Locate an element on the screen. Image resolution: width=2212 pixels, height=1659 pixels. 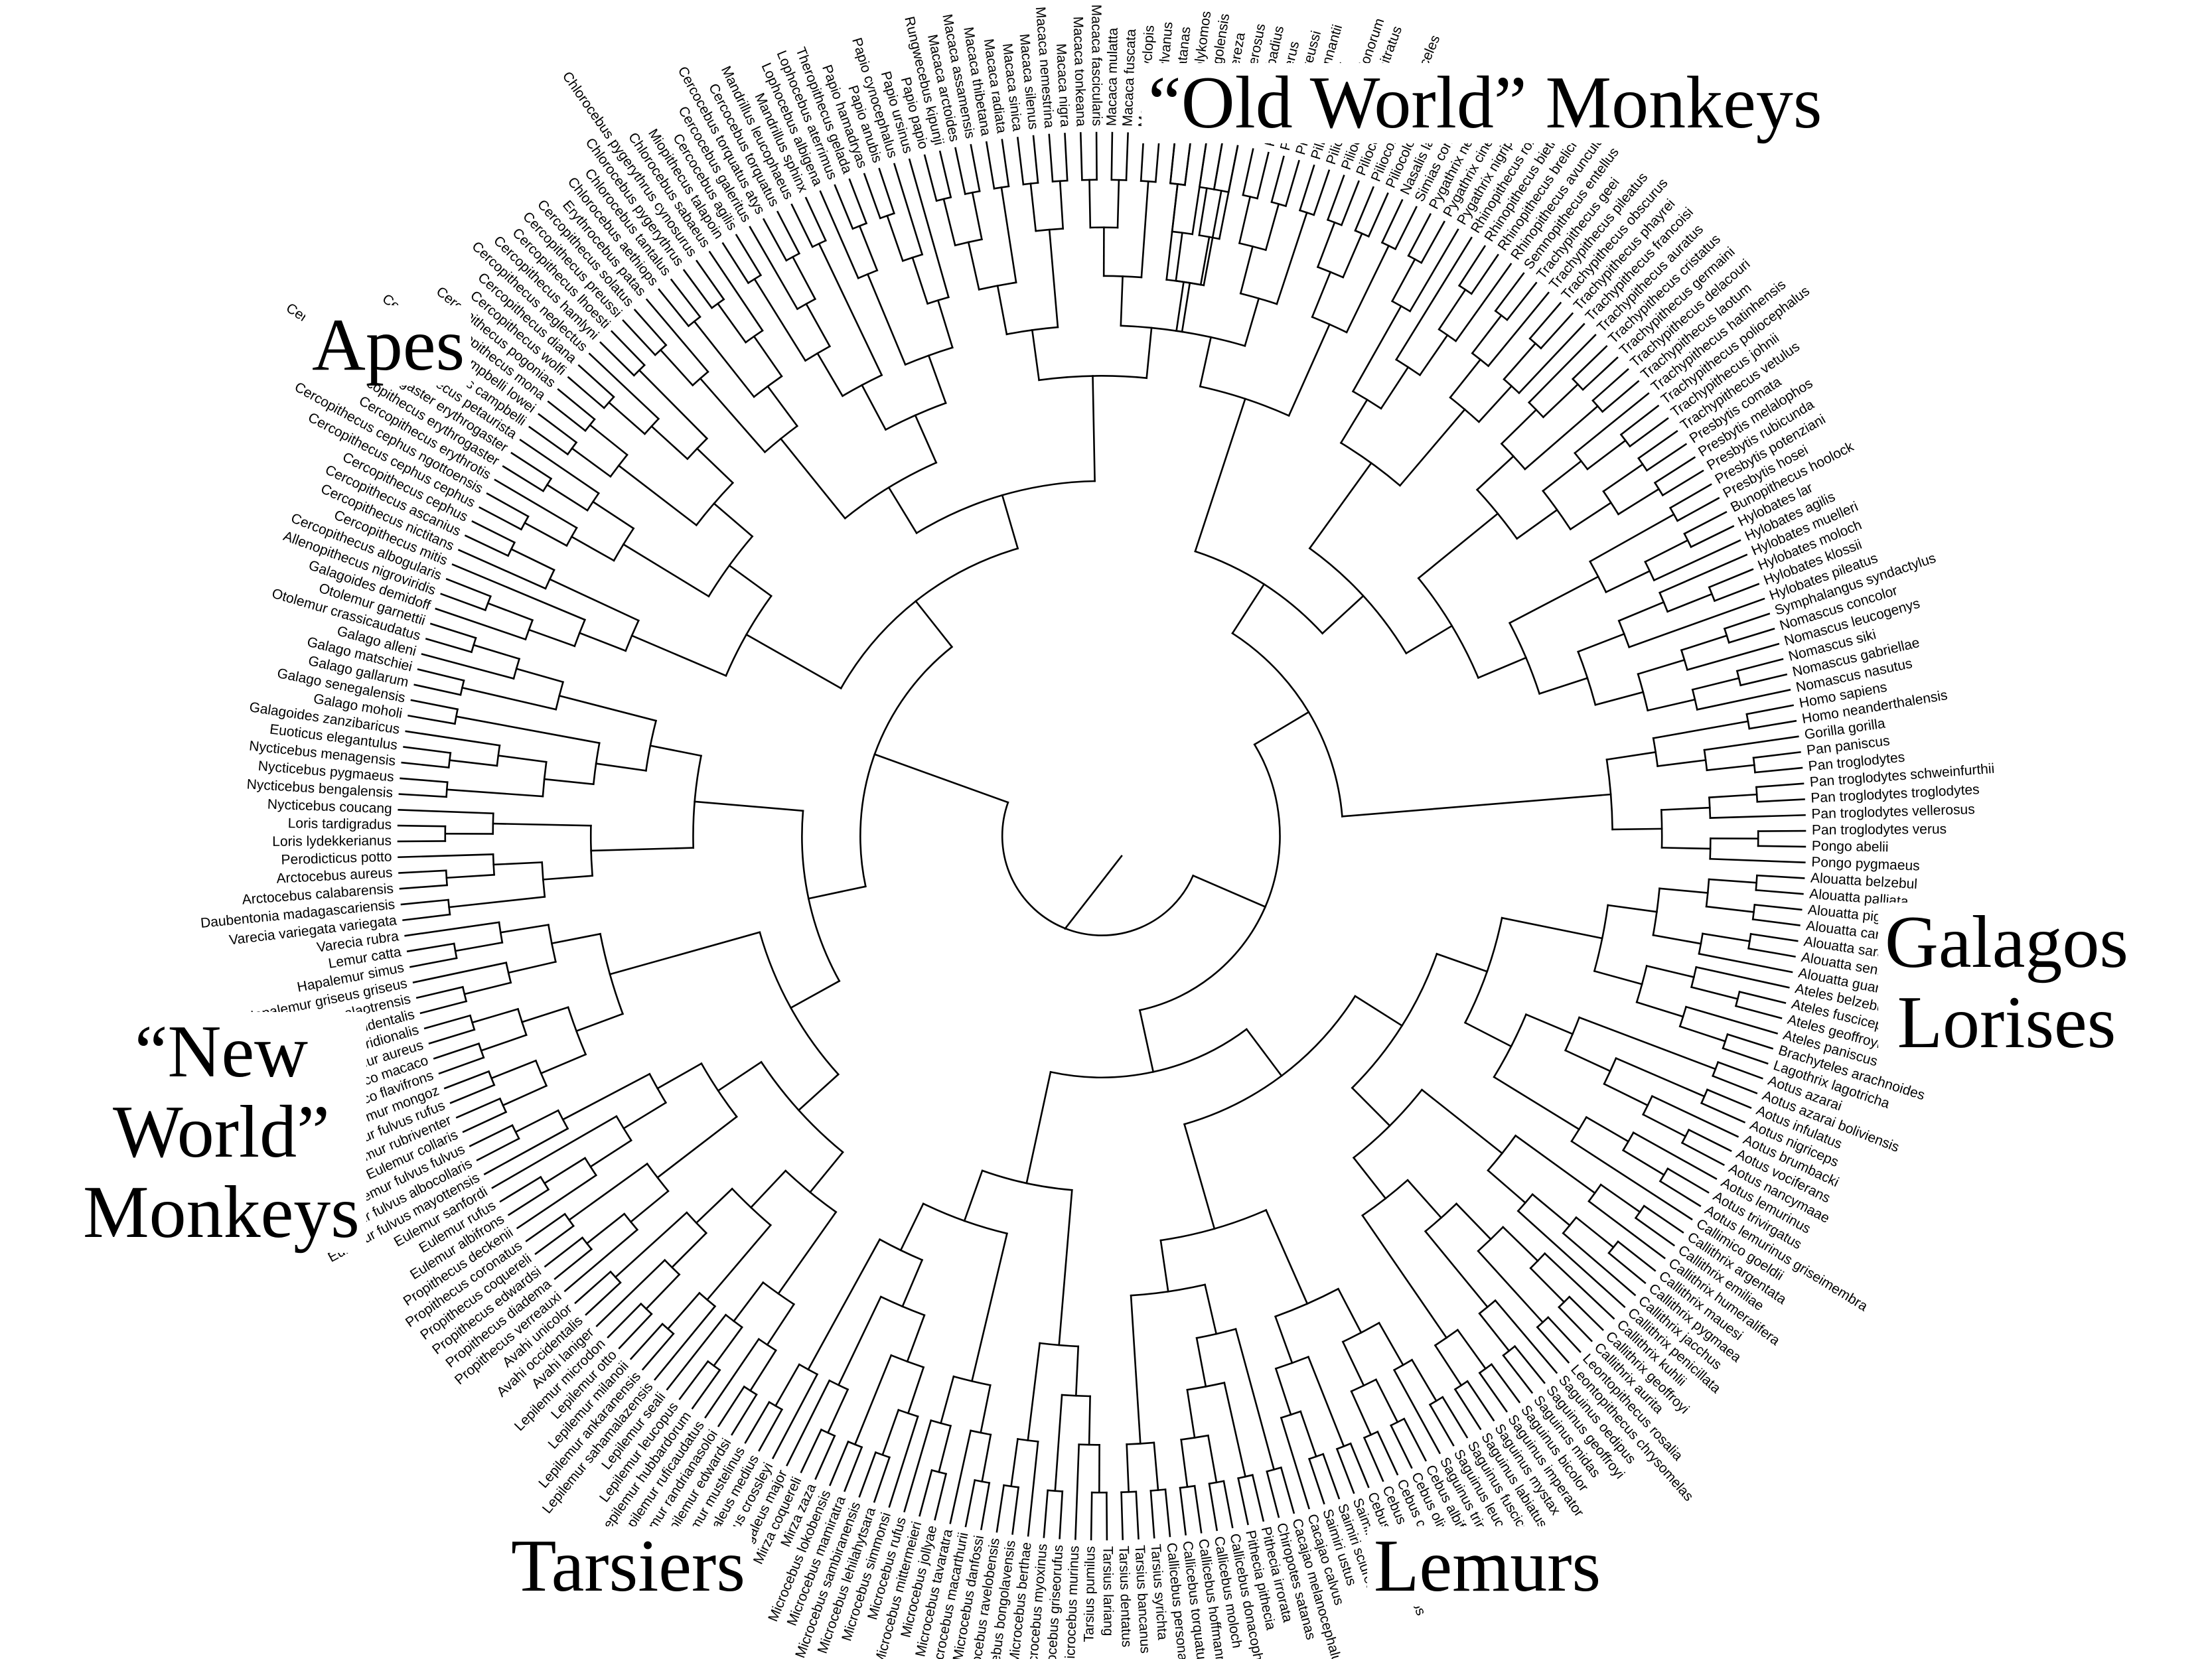
group-label-old-world-monkeys: “Old World” Monkeys is located at coordinates (1485, 103).